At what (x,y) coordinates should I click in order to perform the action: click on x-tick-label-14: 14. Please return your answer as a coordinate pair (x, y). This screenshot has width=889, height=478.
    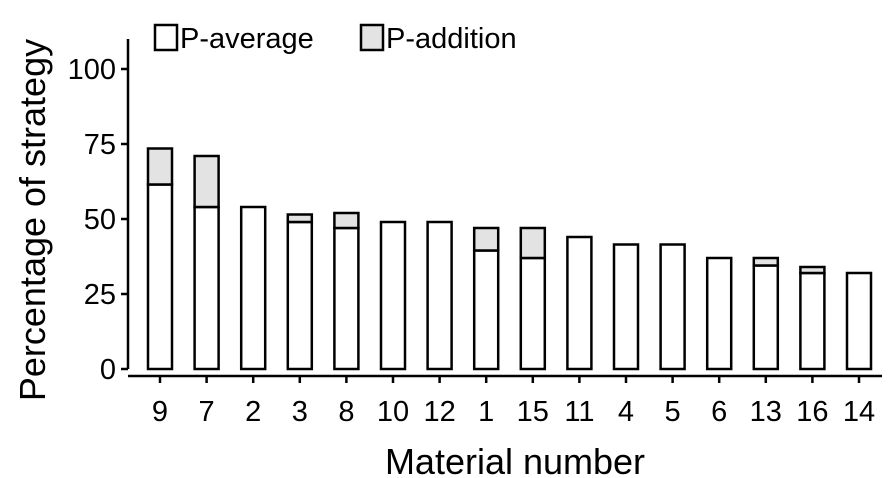
    Looking at the image, I should click on (859, 412).